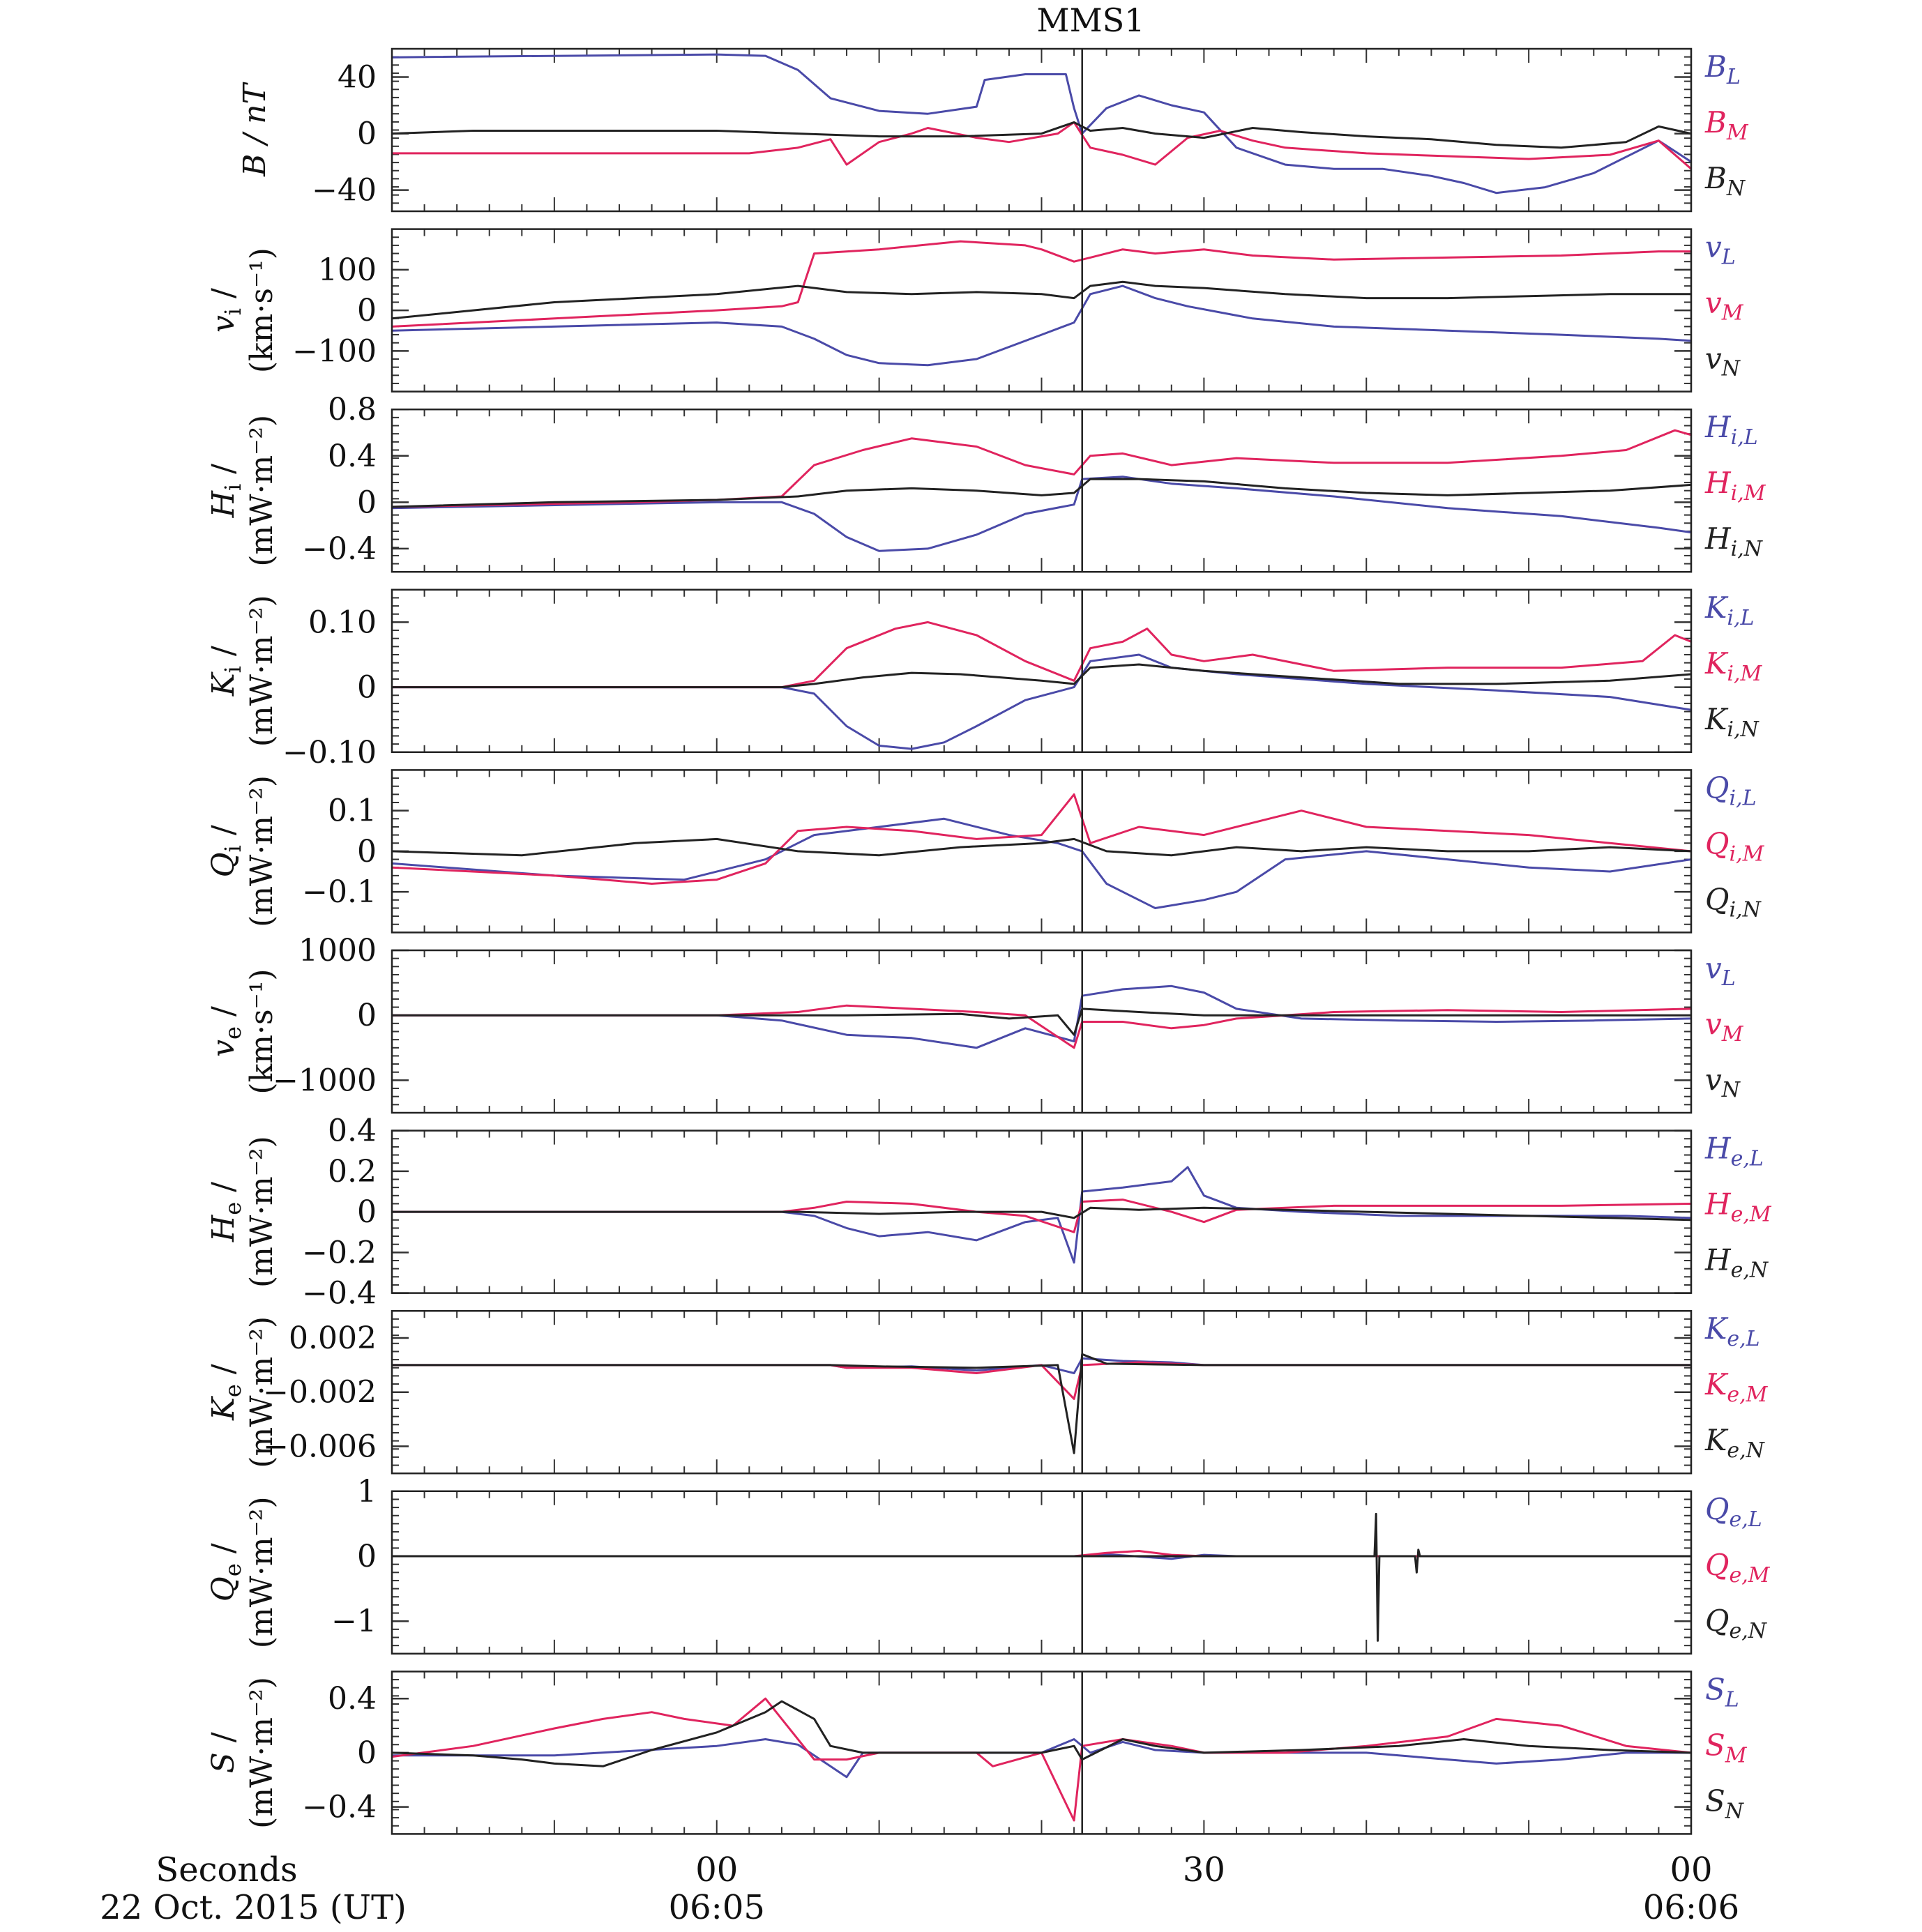 Image resolution: width=1922 pixels, height=1932 pixels. What do you see at coordinates (226, 1870) in the screenshot?
I see `x-axis-label-seconds: Seconds` at bounding box center [226, 1870].